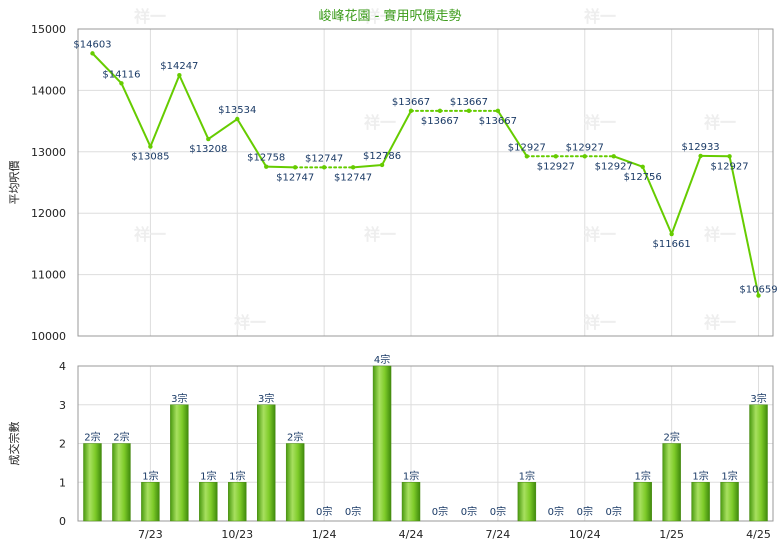 This screenshot has height=550, width=780. I want to click on count-y-tick: 1, so click(62, 482).